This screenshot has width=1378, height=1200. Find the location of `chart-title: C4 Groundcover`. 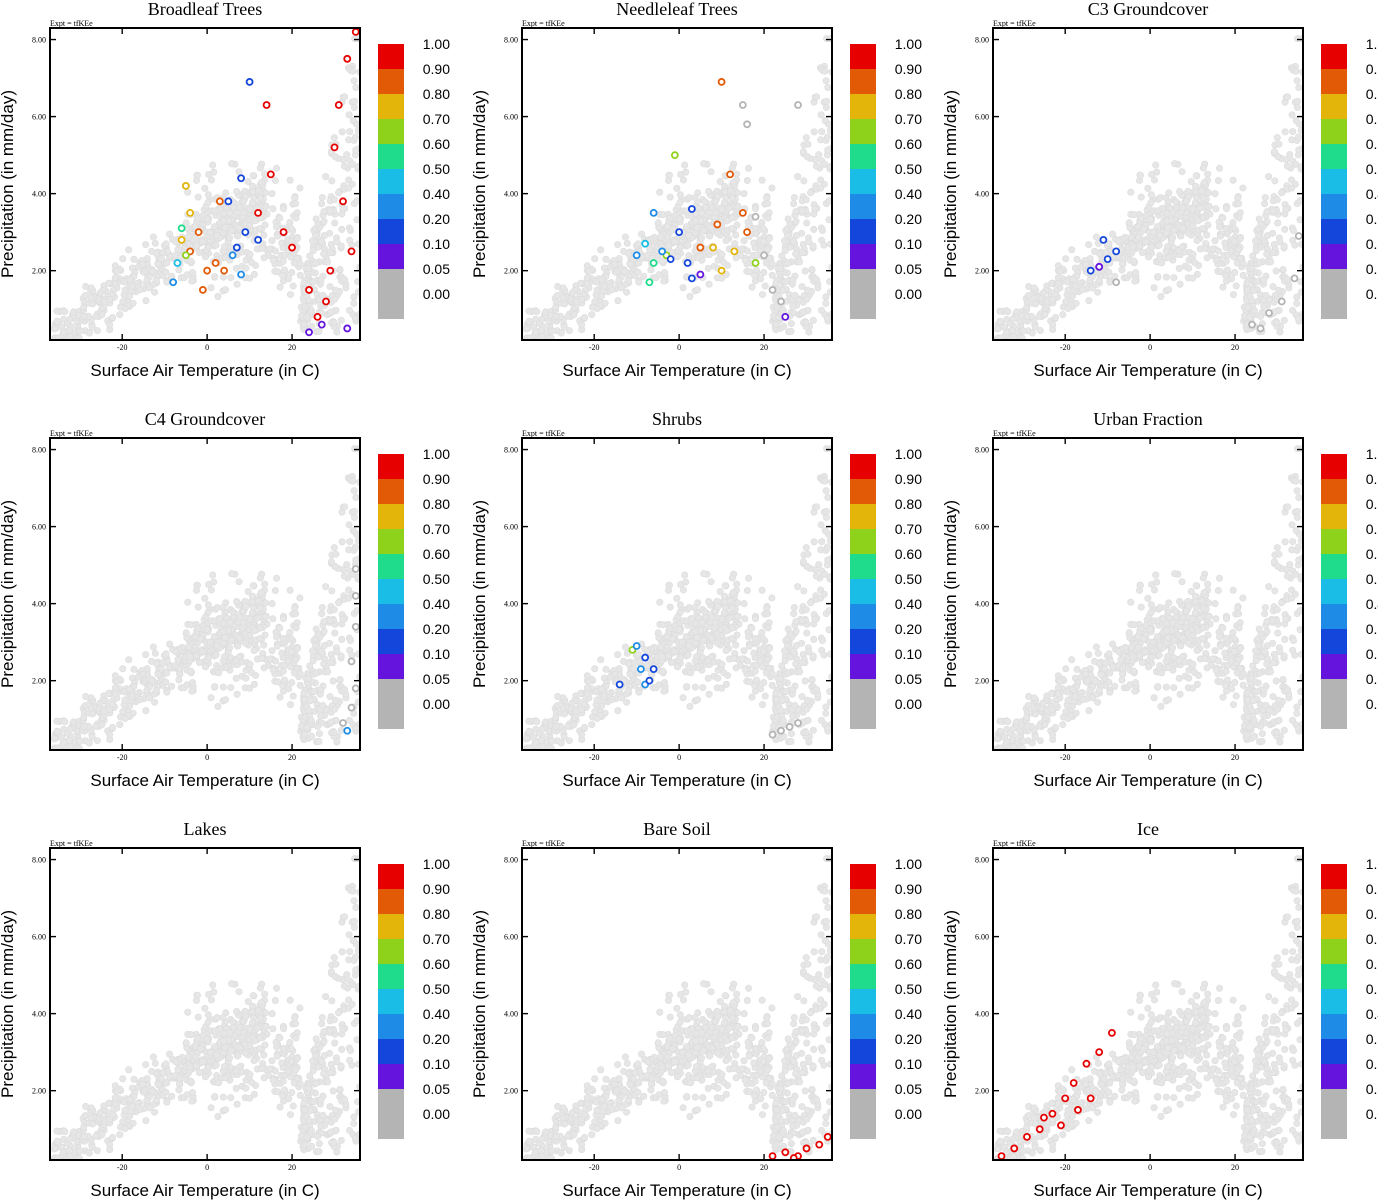

chart-title: C4 Groundcover is located at coordinates (205, 419).